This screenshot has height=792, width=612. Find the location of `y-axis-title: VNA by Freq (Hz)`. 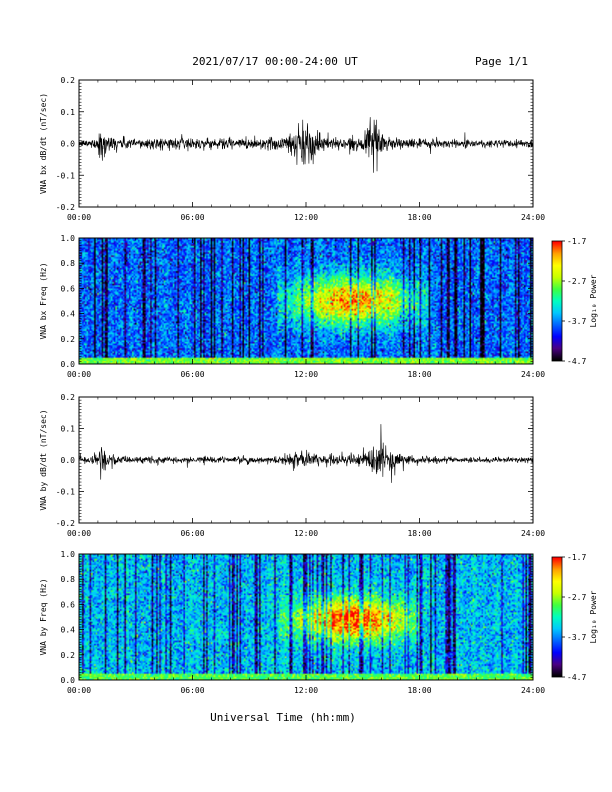

y-axis-title: VNA by Freq (Hz) is located at coordinates (43, 616).